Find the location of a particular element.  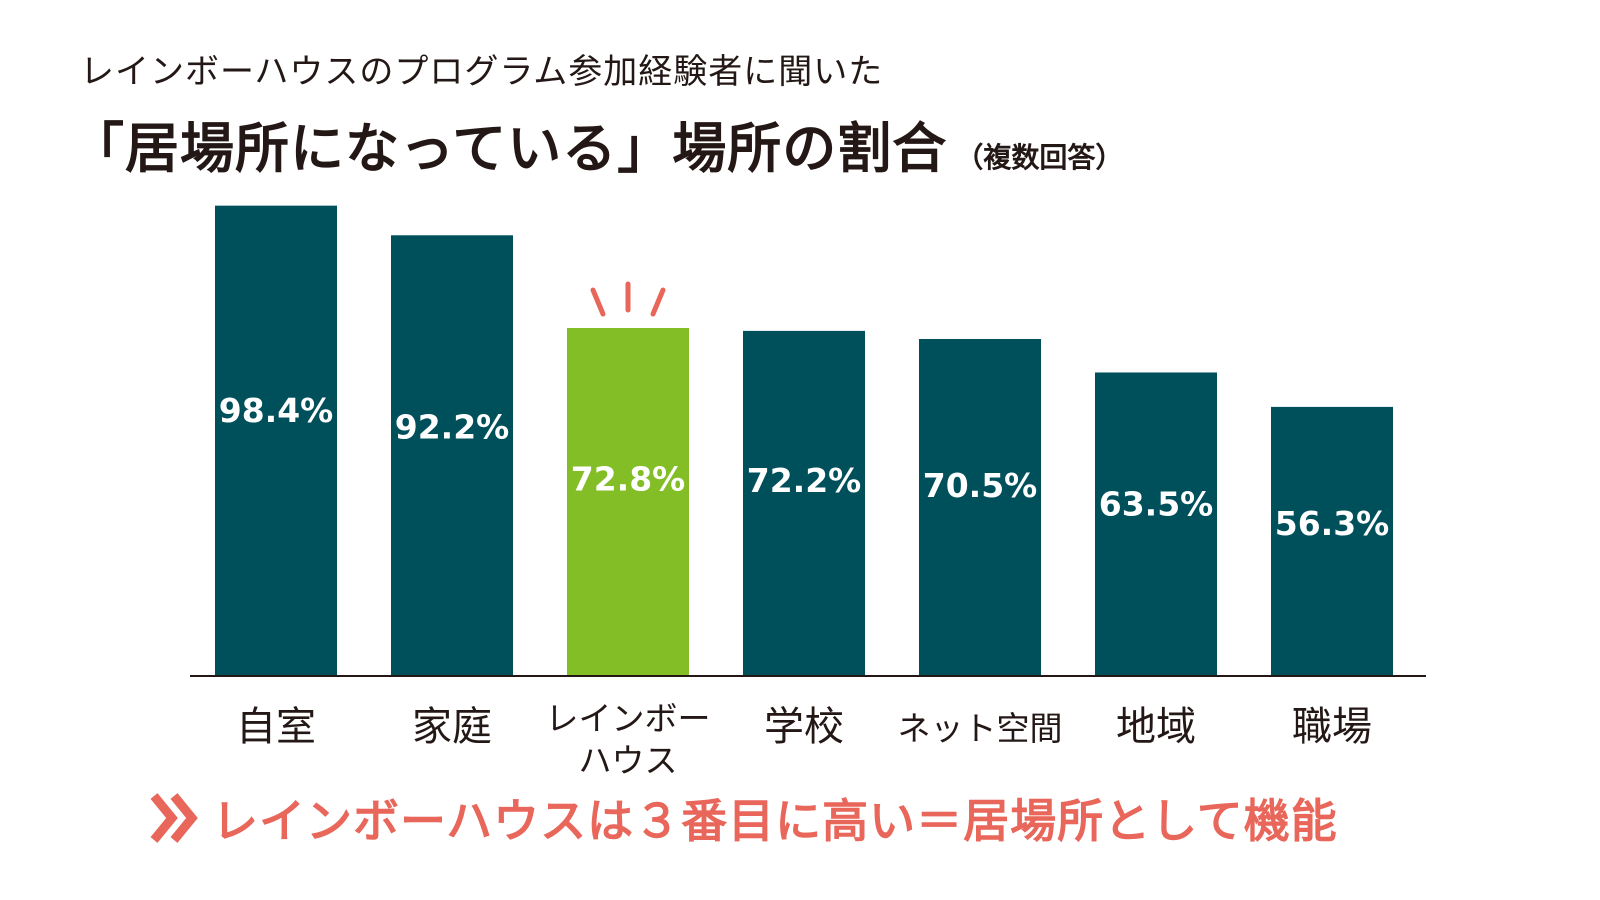

title-note: （複数回答） is located at coordinates (1039, 157).